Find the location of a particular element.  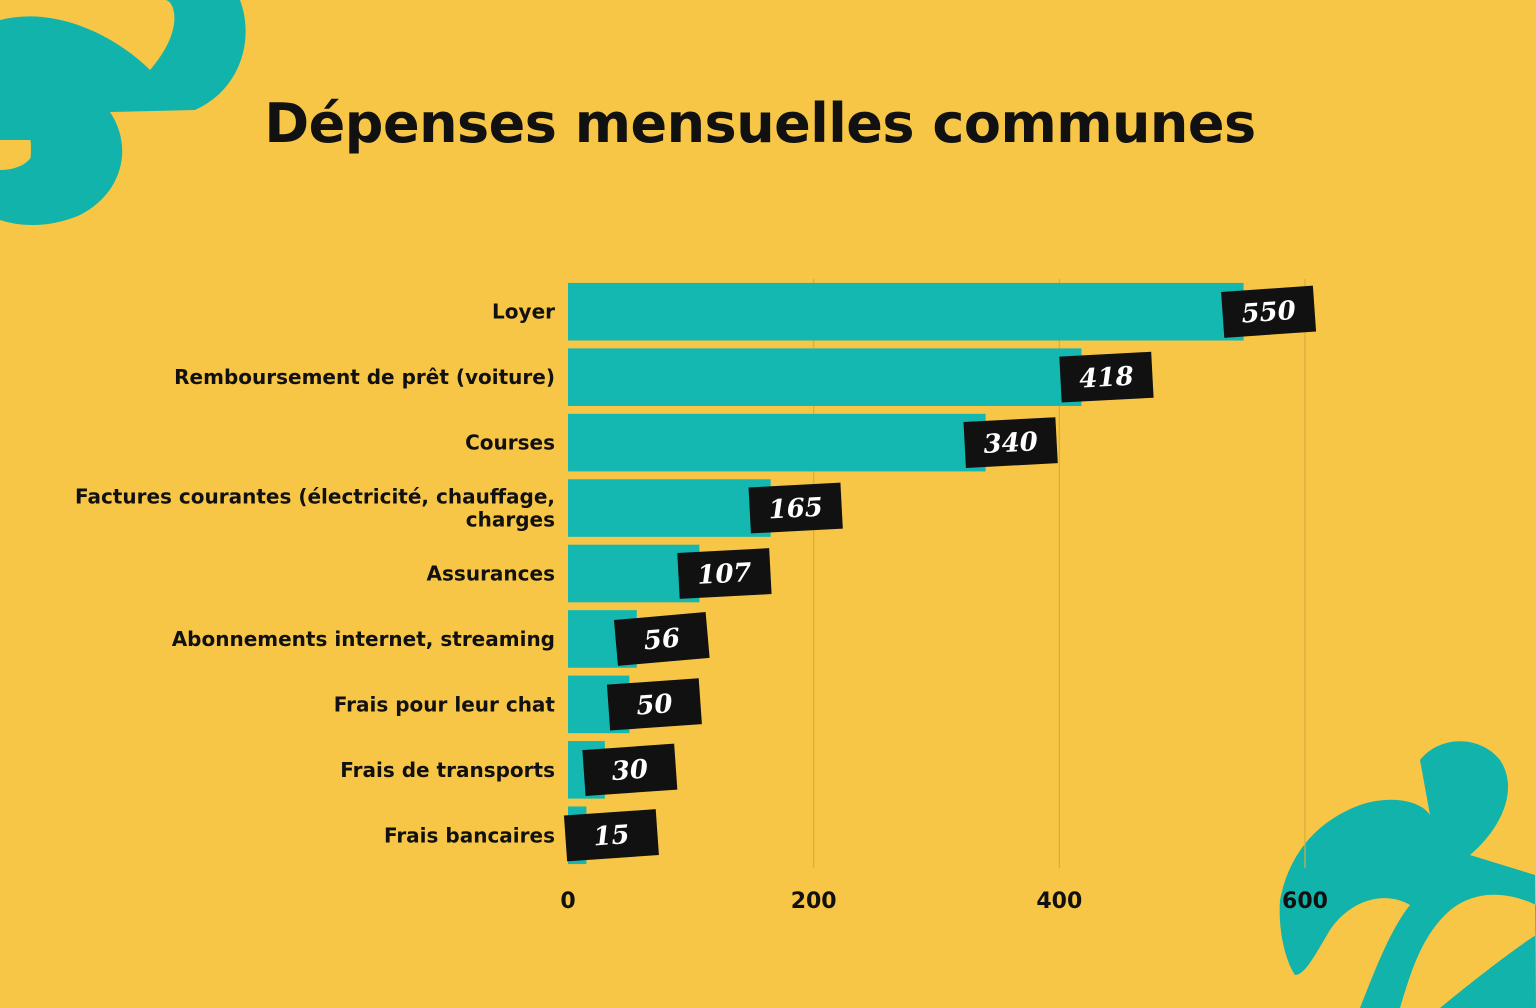

value-label: 418 is located at coordinates (1107, 378).